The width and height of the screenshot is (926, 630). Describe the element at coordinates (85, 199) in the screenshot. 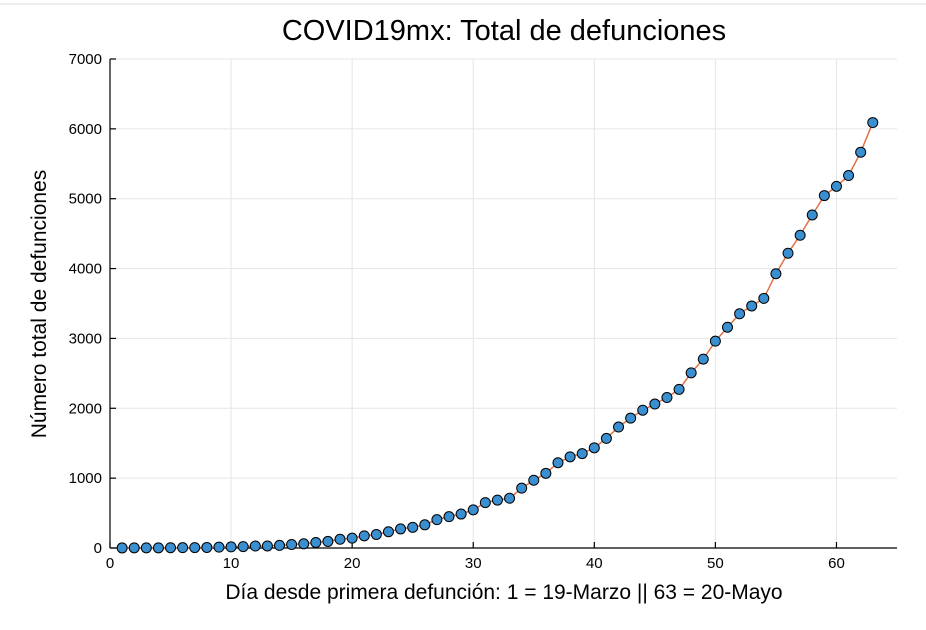

I see `y-tick-label: 5000` at that location.